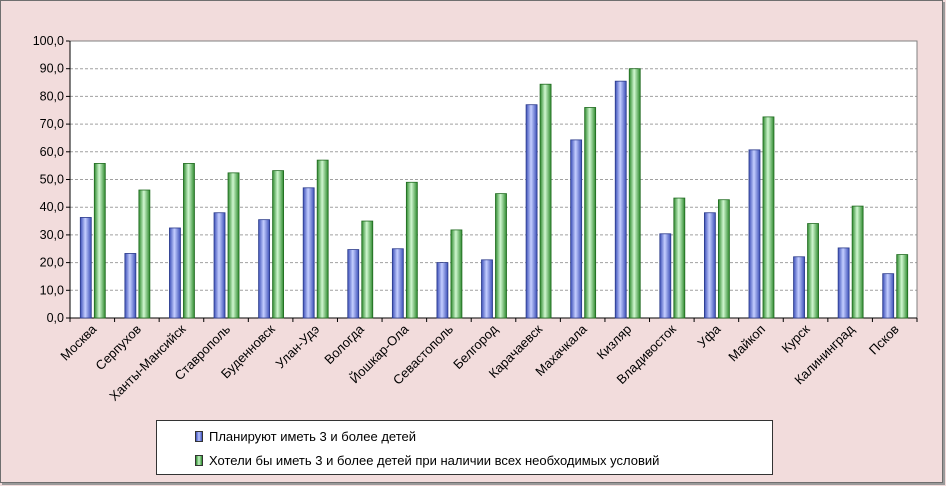 This screenshot has height=486, width=946. What do you see at coordinates (52, 290) in the screenshot?
I see `y-tick-label: 10,0` at bounding box center [52, 290].